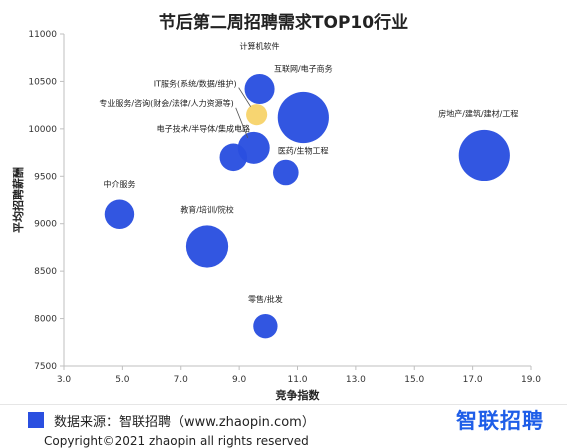 This screenshot has width=567, height=448. Describe the element at coordinates (265, 299) in the screenshot. I see `data-label: 零售/批发` at that location.